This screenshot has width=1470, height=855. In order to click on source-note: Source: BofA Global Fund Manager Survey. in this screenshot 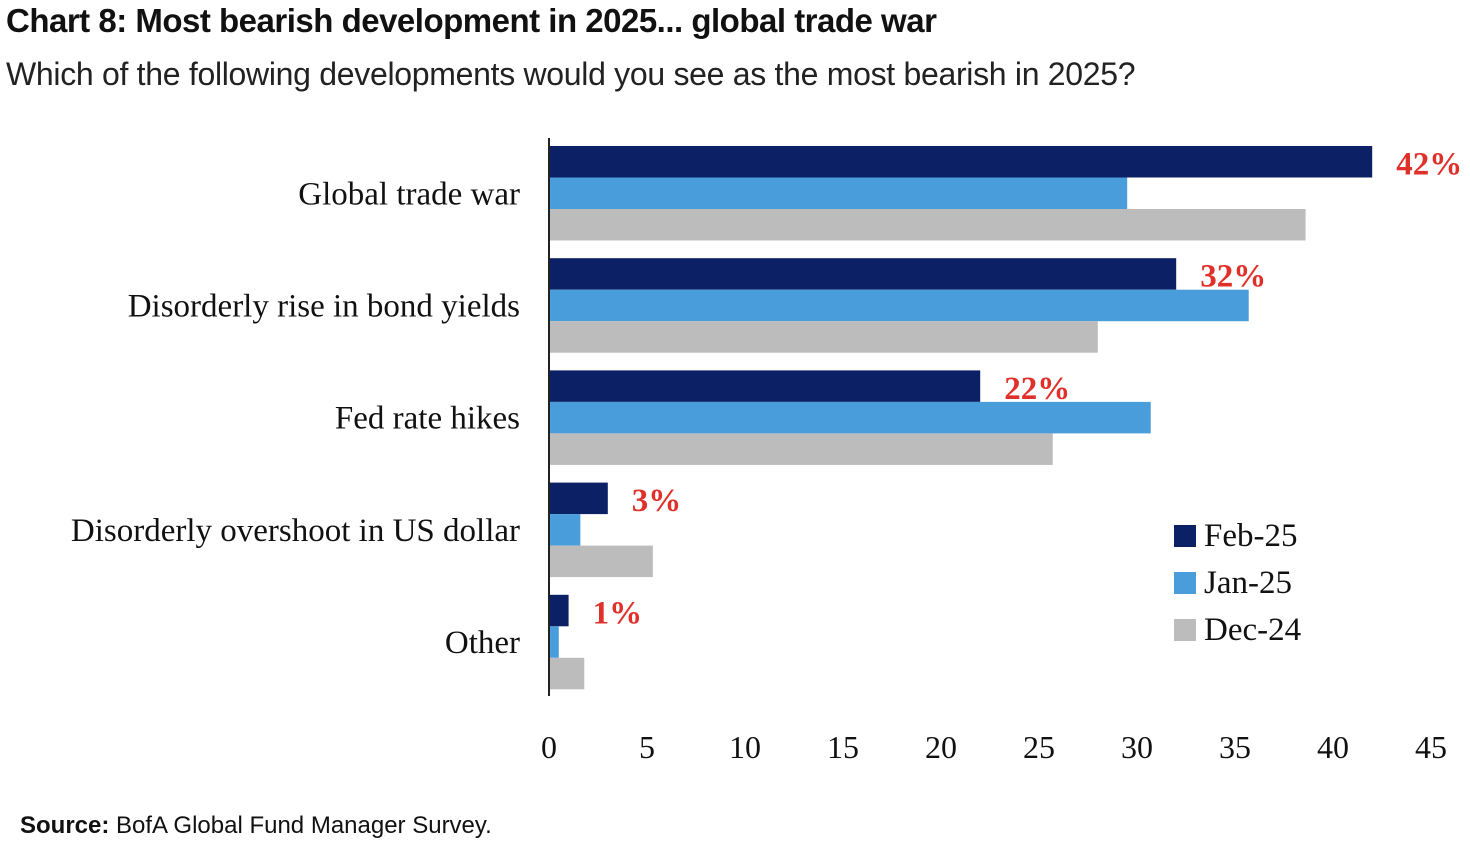, I will do `click(256, 826)`.